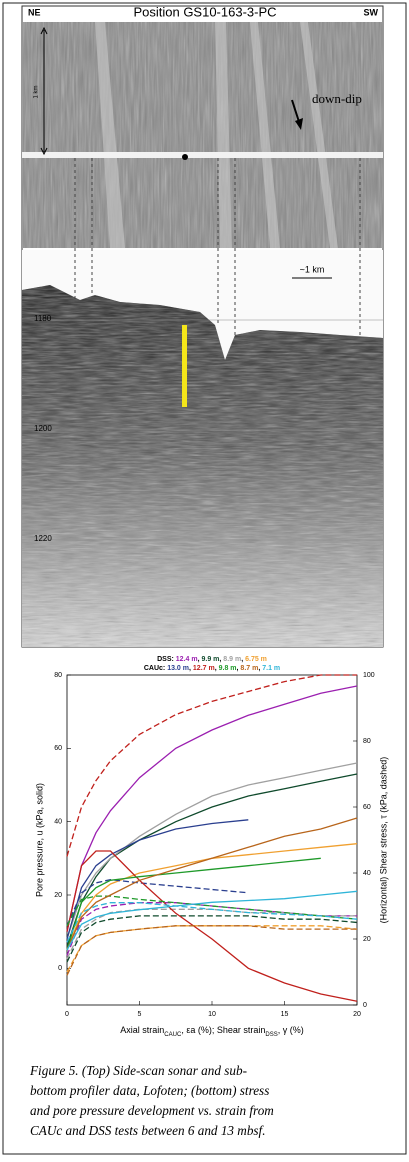  What do you see at coordinates (232, 659) in the screenshot?
I see `legend-entry: 8.9 m` at bounding box center [232, 659].